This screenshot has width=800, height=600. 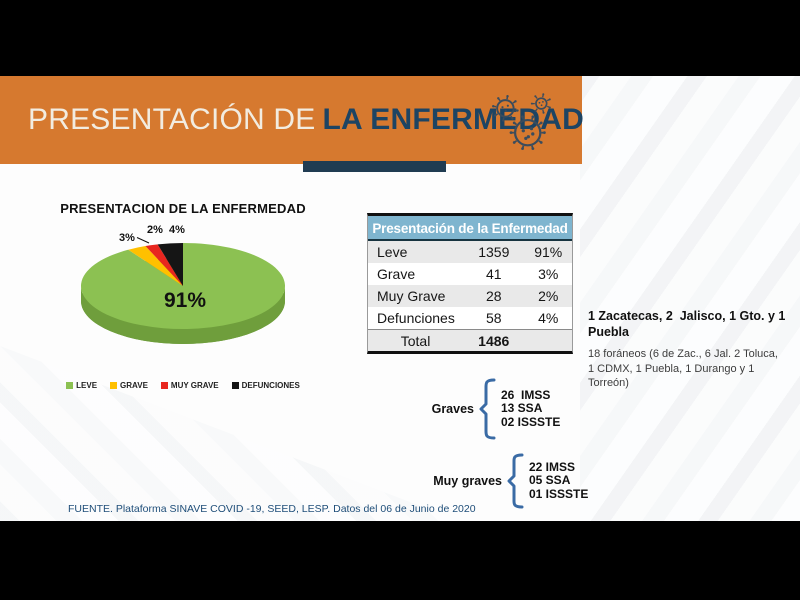 I want to click on legend-item-grave: GRAVE, so click(x=129, y=385).